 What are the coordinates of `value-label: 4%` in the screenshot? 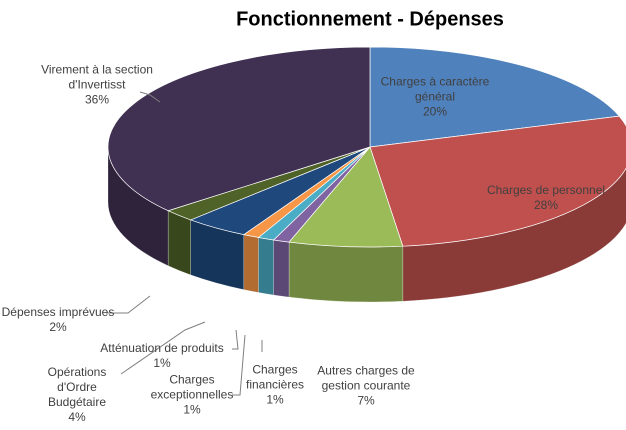 It's located at (77, 417).